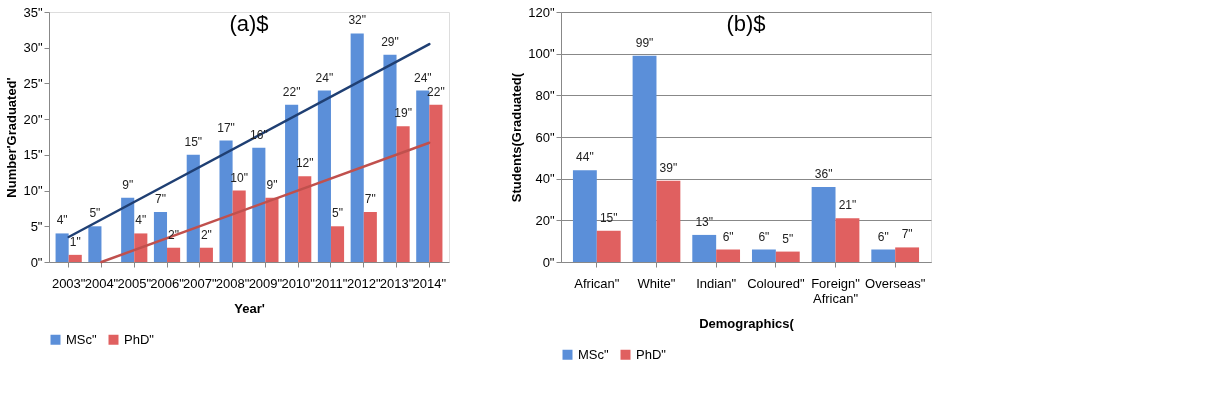 This screenshot has width=1208, height=415. What do you see at coordinates (226, 127) in the screenshot?
I see `data-label: 17"` at bounding box center [226, 127].